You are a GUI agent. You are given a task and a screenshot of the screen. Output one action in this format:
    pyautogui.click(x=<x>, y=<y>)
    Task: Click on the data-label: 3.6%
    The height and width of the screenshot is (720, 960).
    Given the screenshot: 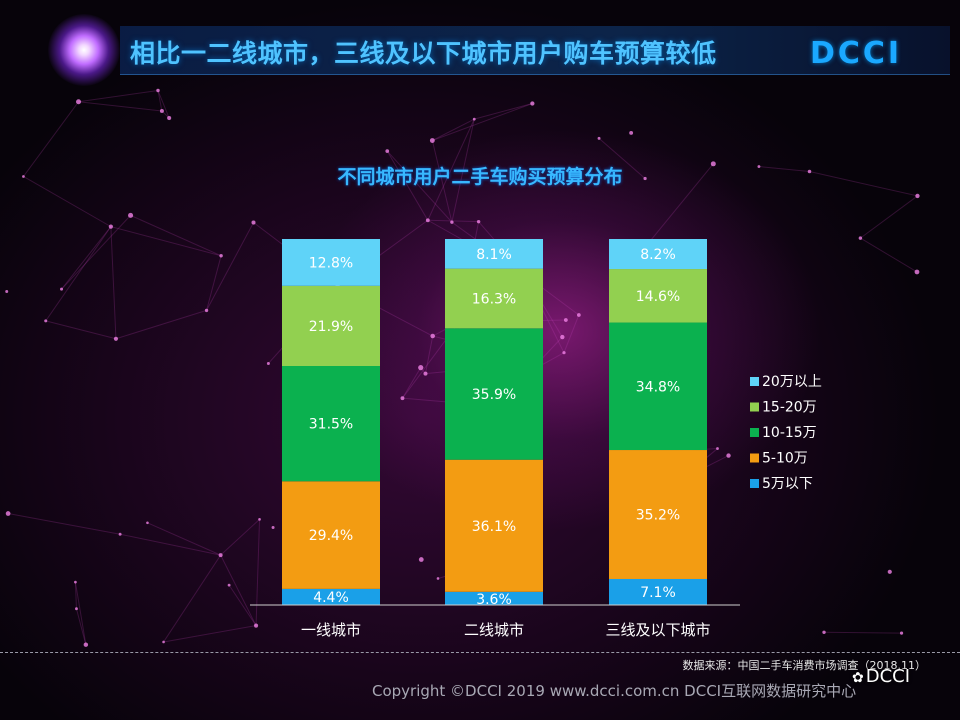 What is the action you would take?
    pyautogui.click(x=494, y=600)
    